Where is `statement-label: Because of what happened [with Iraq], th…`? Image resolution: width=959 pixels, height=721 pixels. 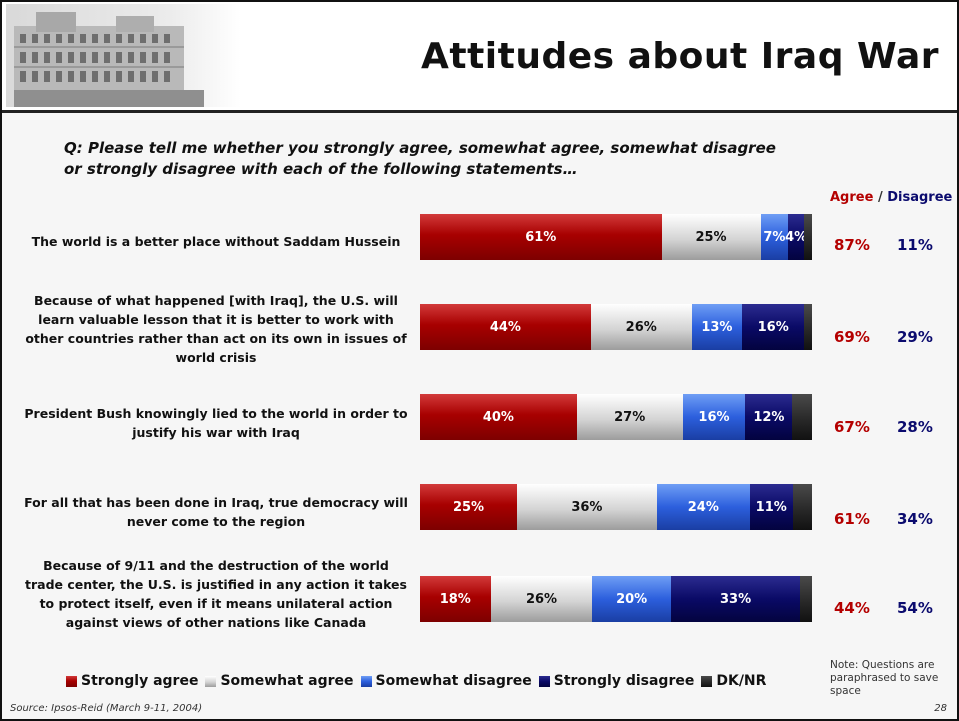 statement-label: Because of what happened [with Iraq], th… is located at coordinates (216, 329).